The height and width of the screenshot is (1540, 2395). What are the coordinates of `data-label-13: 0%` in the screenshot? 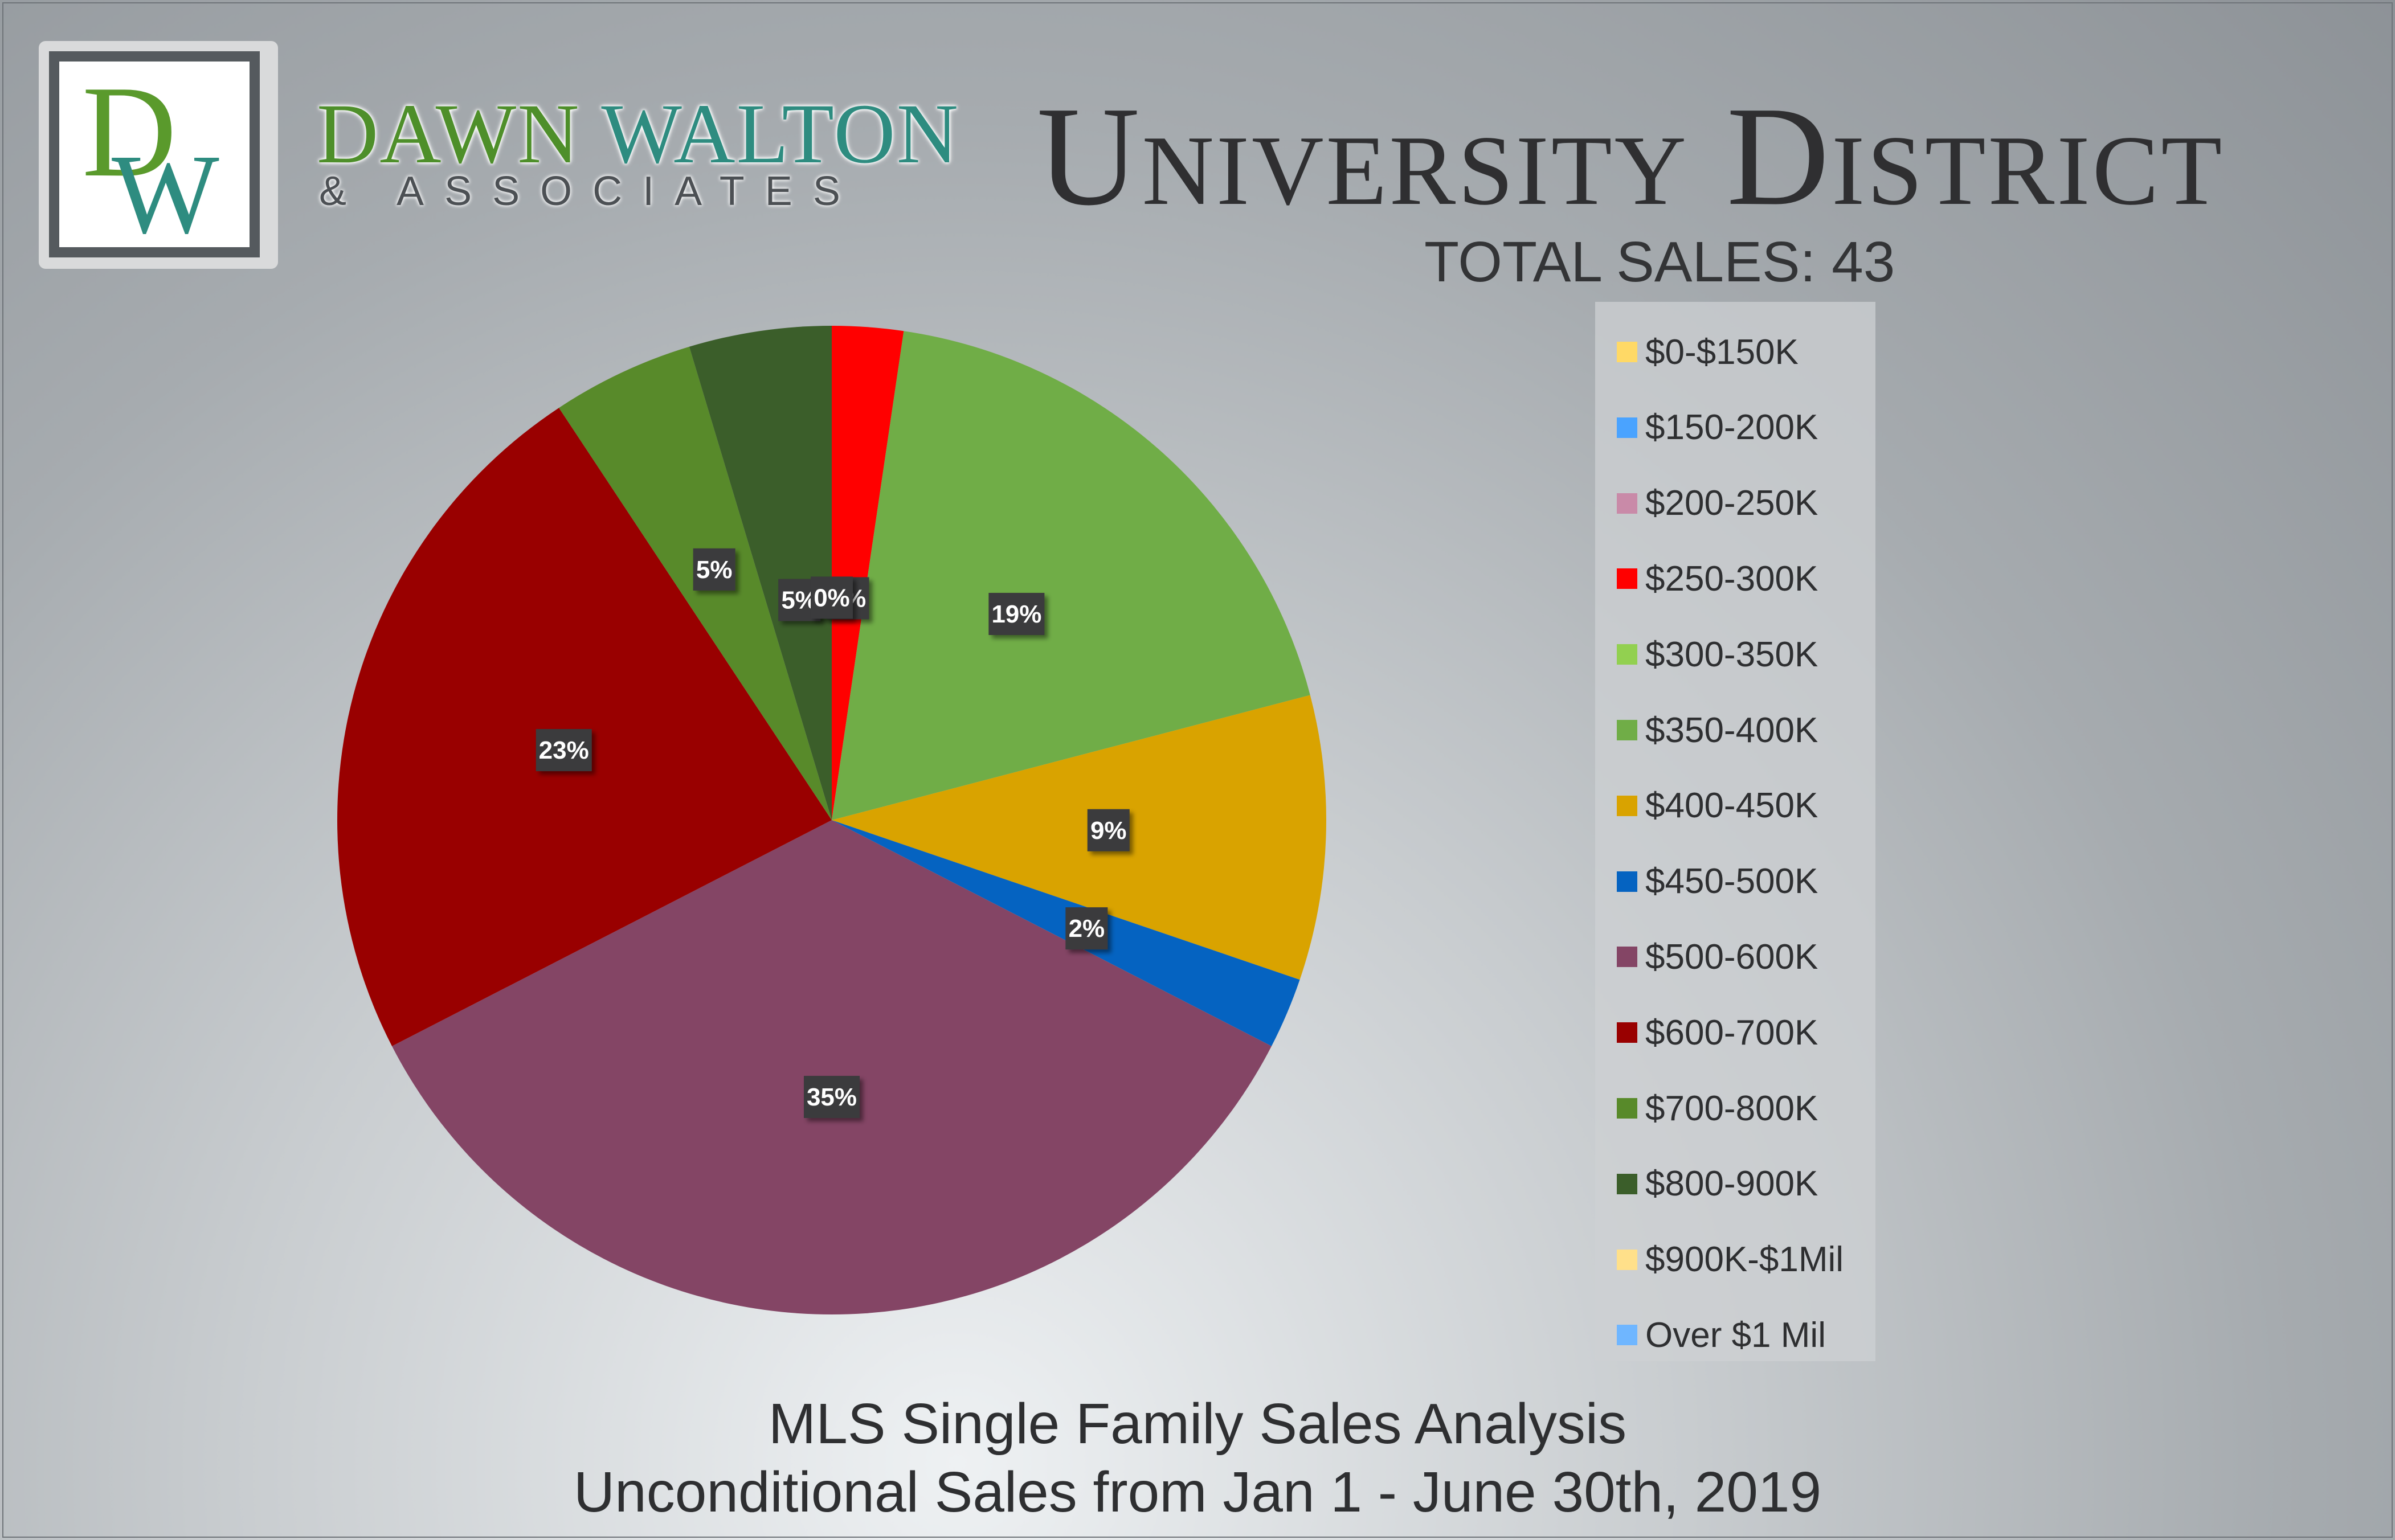 It's located at (832, 597).